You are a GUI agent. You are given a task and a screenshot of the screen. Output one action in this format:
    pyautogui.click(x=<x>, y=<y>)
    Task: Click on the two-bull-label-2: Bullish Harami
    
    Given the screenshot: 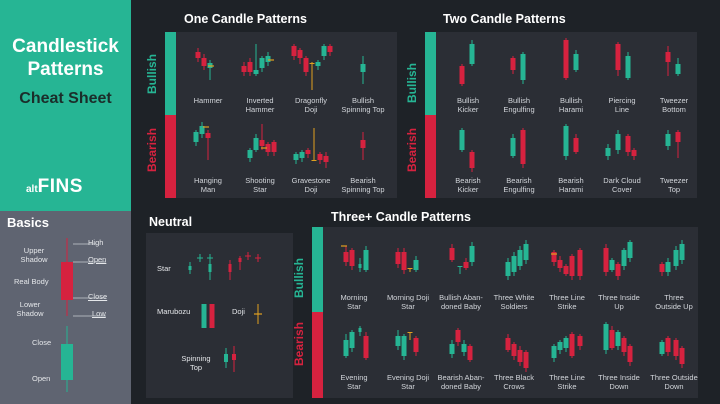 What is the action you would take?
    pyautogui.click(x=571, y=105)
    